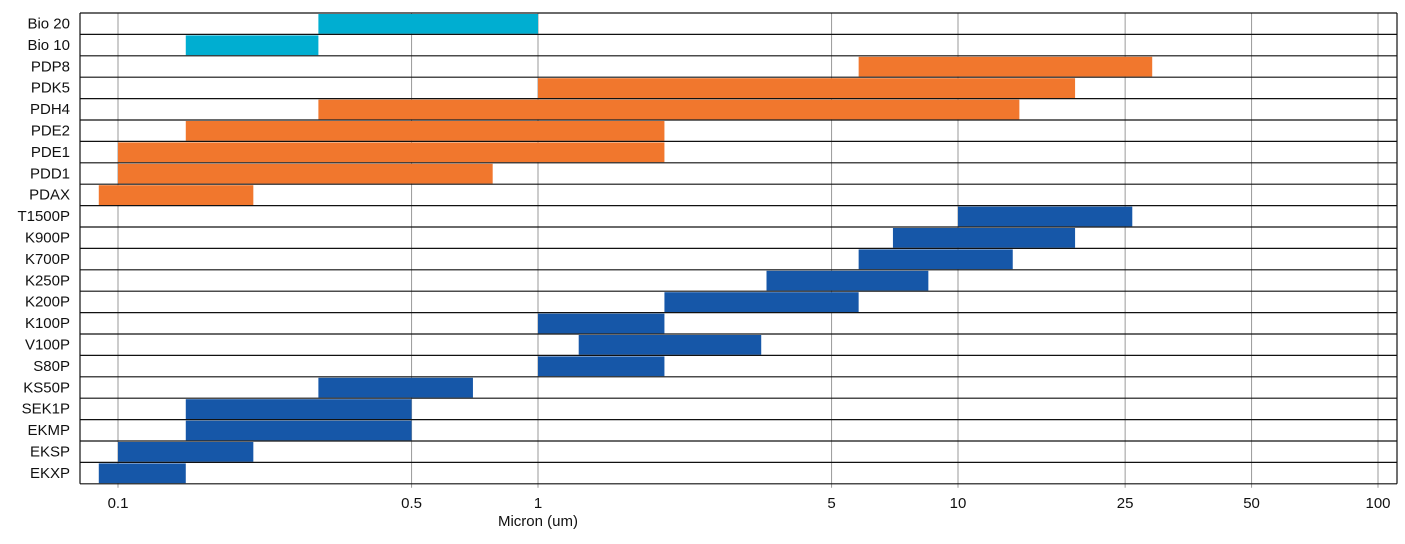 Image resolution: width=1405 pixels, height=544 pixels. Describe the element at coordinates (298, 409) in the screenshot. I see `range-bar-sek1p` at that location.